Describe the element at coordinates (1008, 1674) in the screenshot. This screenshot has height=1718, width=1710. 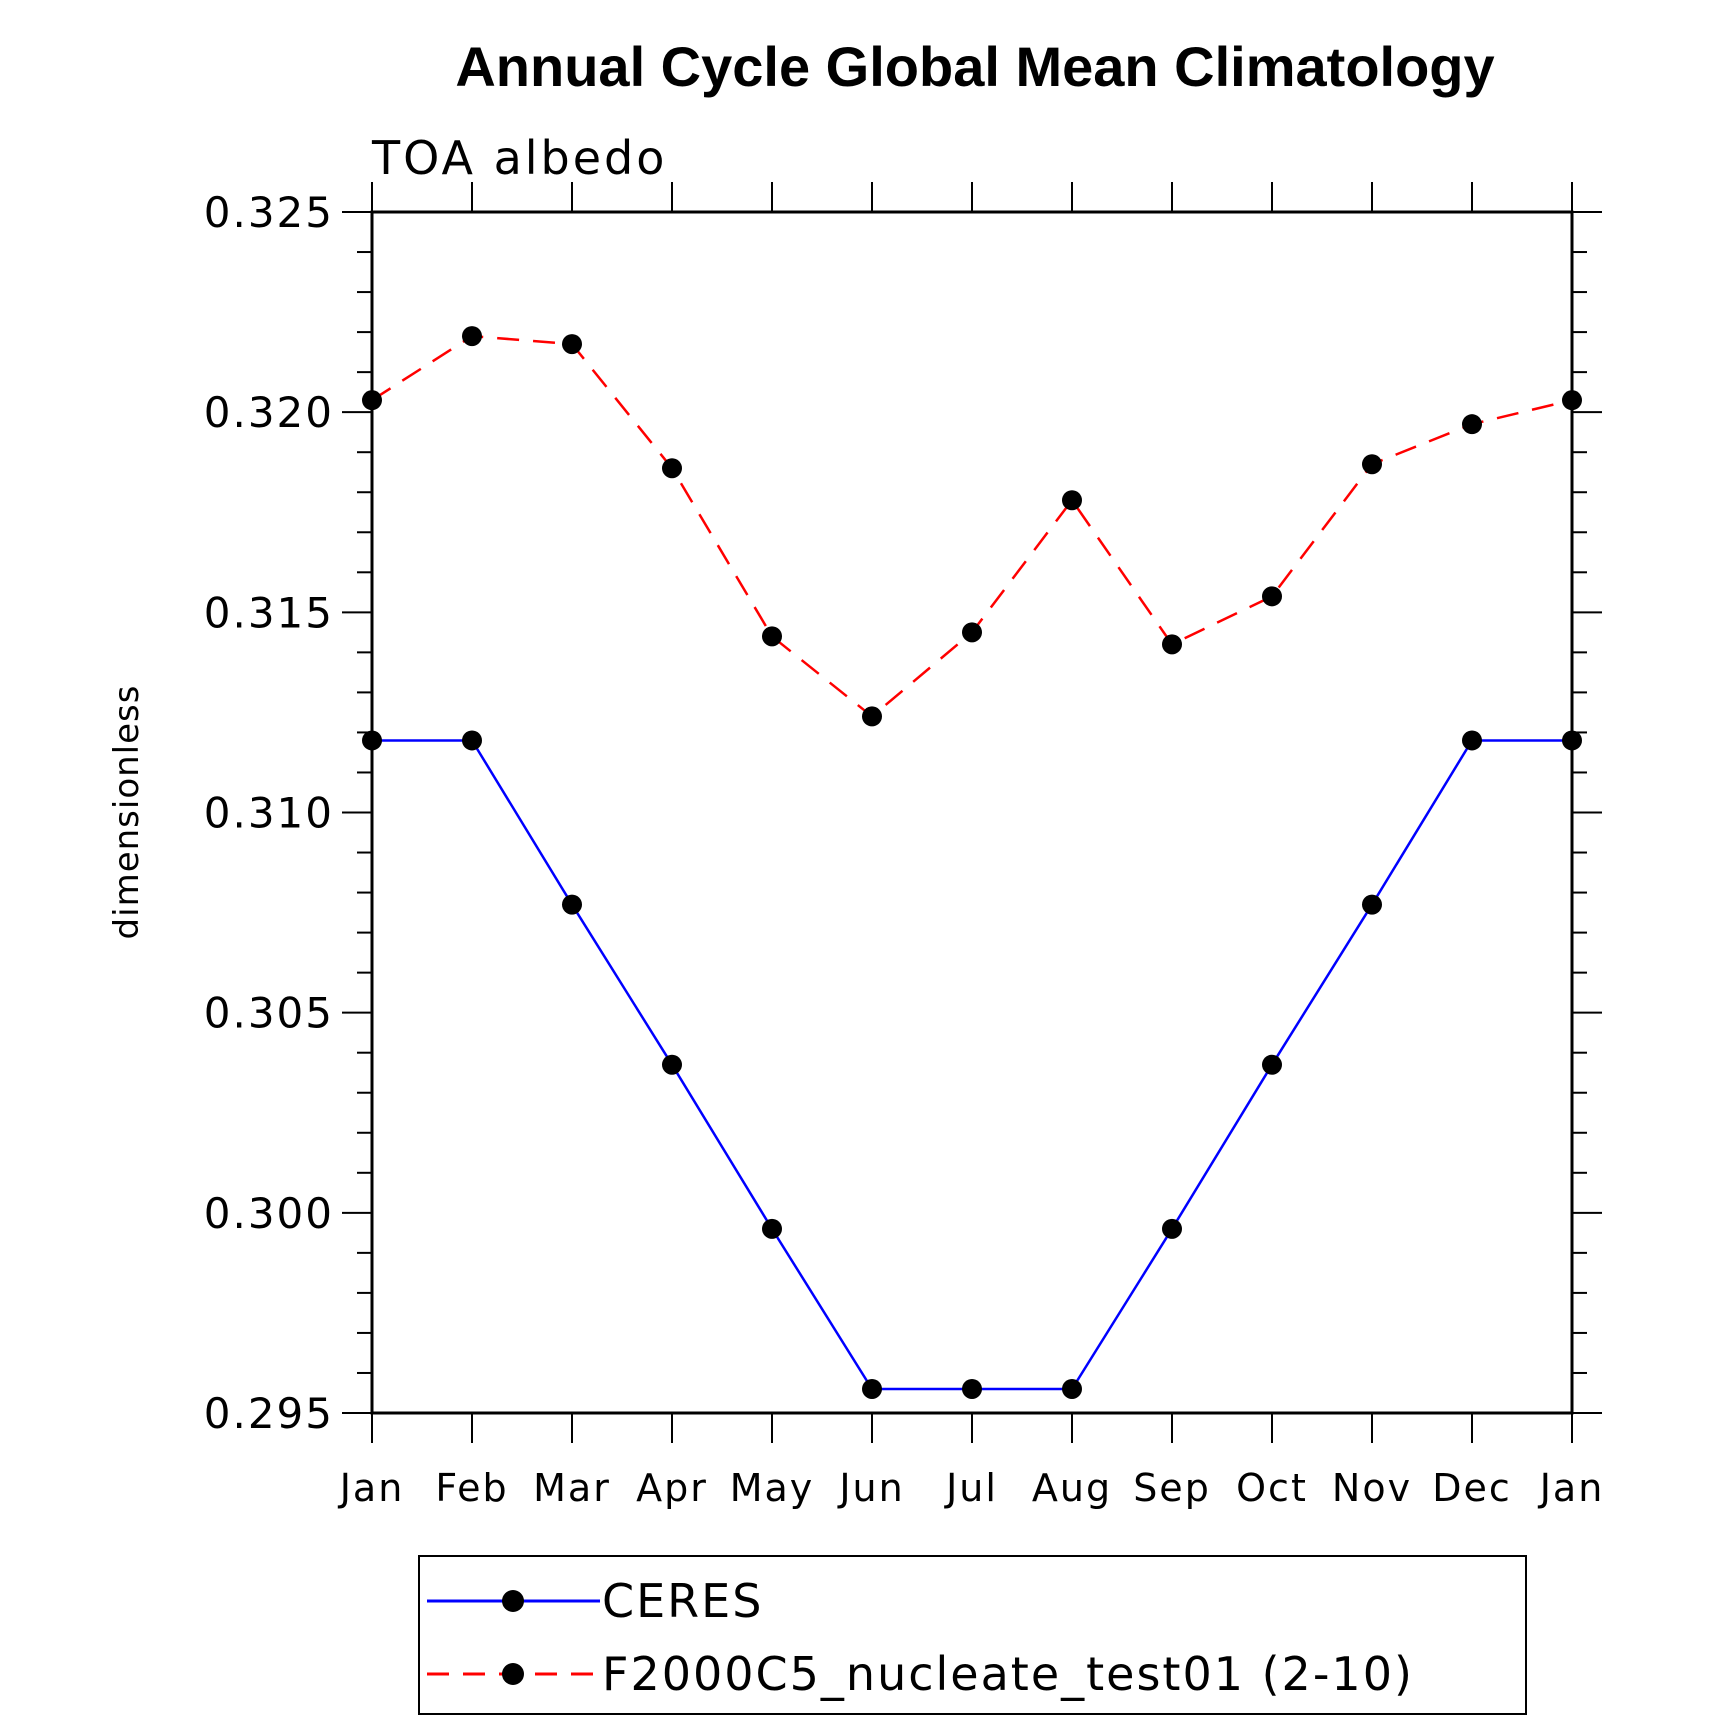
I see `legend-label-model: F2000C5_nucleate_test01 (2-10)` at that location.